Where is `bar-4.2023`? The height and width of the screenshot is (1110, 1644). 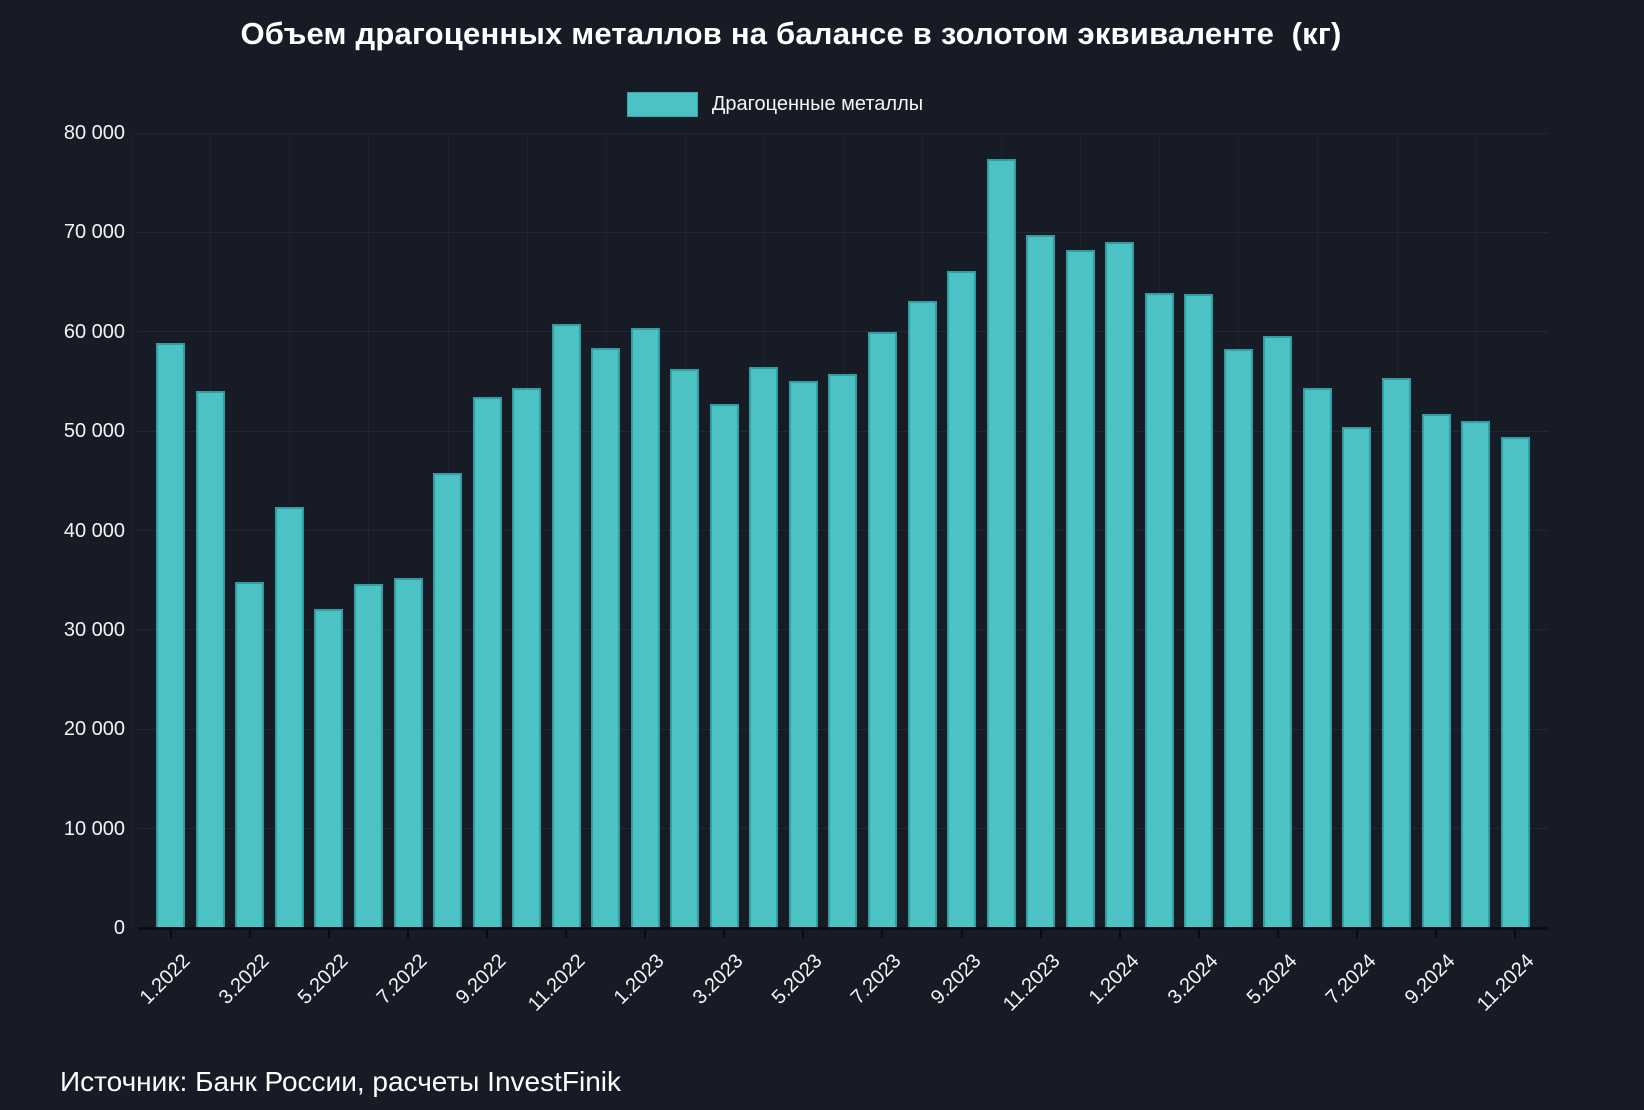 bar-4.2023 is located at coordinates (764, 647).